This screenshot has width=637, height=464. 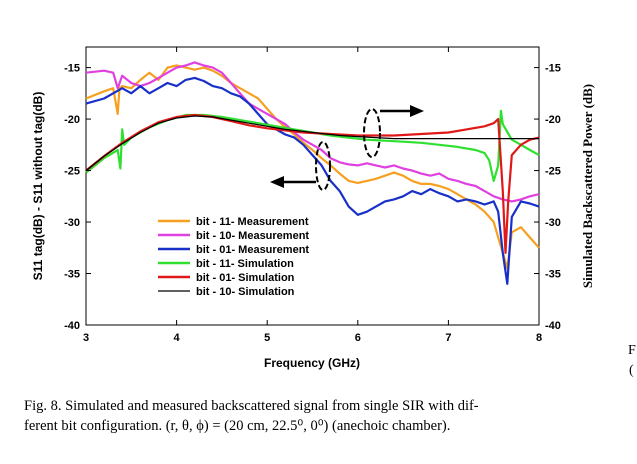 What do you see at coordinates (547, 197) in the screenshot?
I see `y-axis-right-ticks: -15 -20 -25 -30 -35 -40` at bounding box center [547, 197].